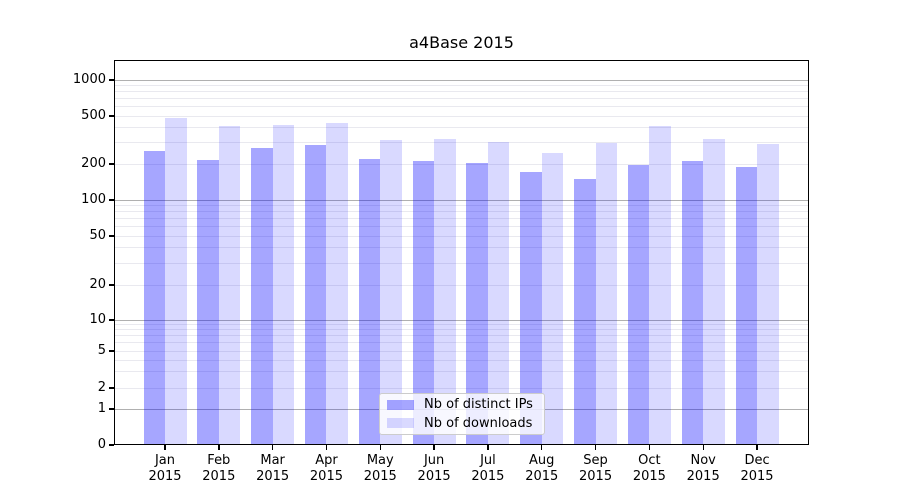 The height and width of the screenshot is (500, 900). I want to click on y-tick-label: 50, so click(97, 235).